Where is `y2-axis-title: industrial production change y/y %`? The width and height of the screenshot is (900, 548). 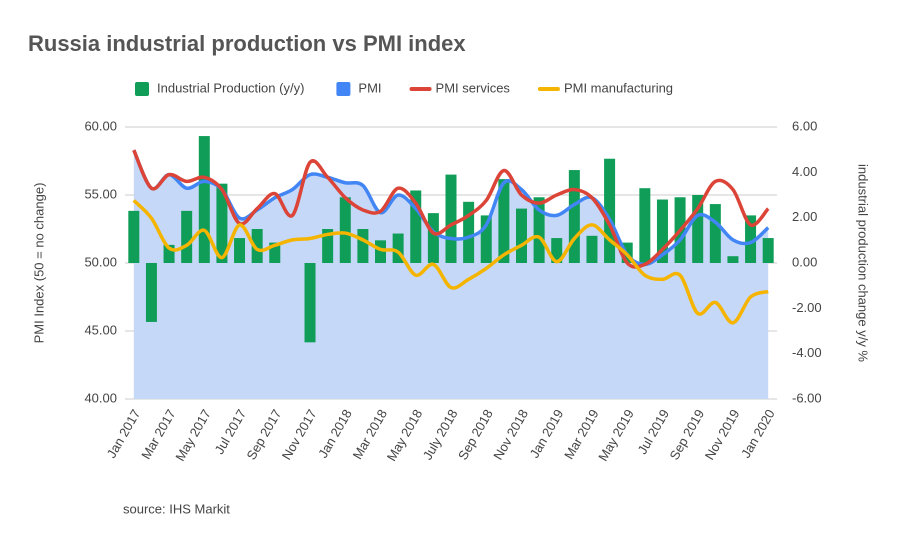 y2-axis-title: industrial production change y/y % is located at coordinates (863, 263).